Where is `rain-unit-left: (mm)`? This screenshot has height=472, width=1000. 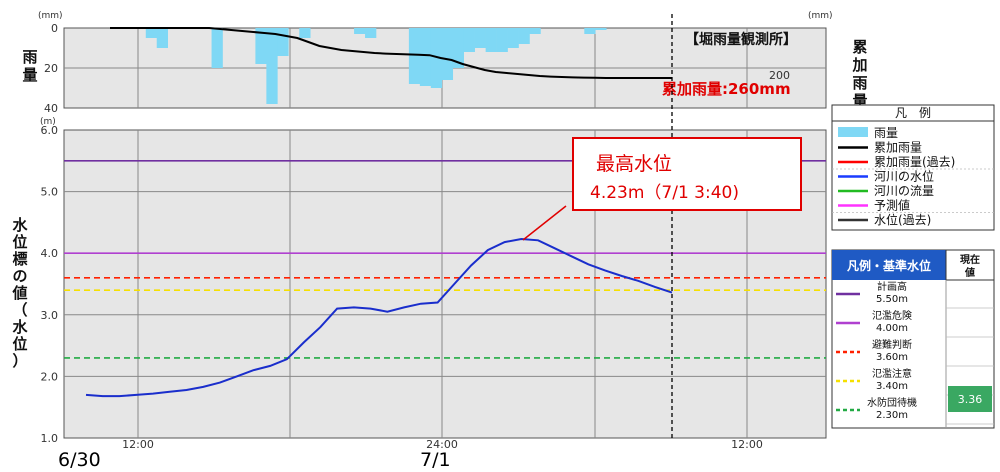 rain-unit-left: (mm) is located at coordinates (50, 16).